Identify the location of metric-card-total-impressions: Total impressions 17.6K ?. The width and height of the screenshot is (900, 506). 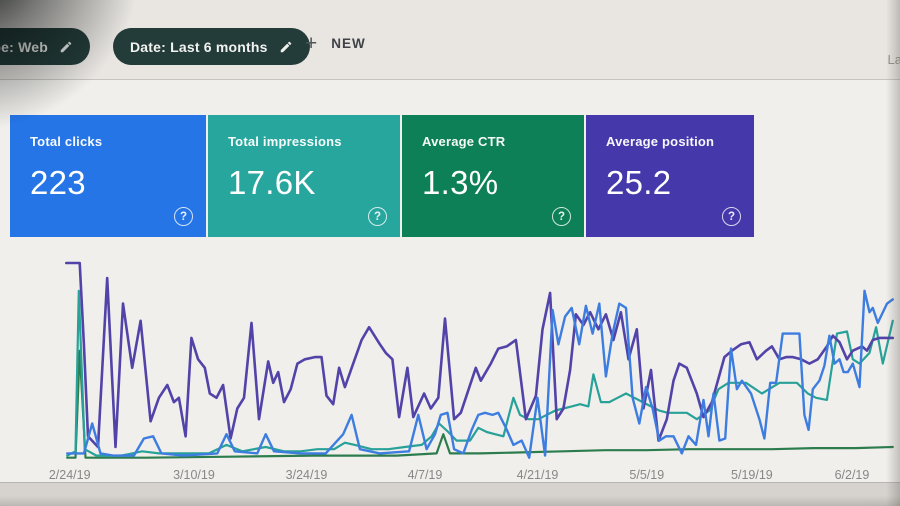
(304, 176).